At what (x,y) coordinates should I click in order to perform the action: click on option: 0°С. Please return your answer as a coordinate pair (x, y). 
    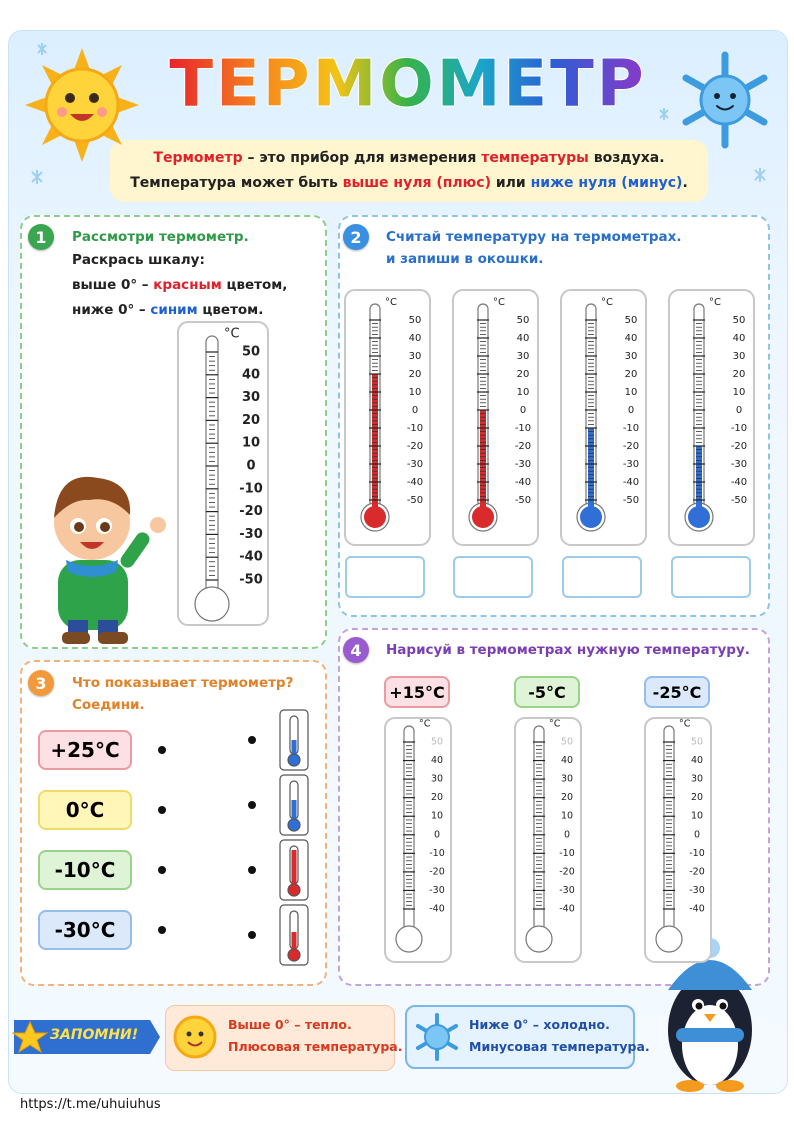
    Looking at the image, I should click on (85, 810).